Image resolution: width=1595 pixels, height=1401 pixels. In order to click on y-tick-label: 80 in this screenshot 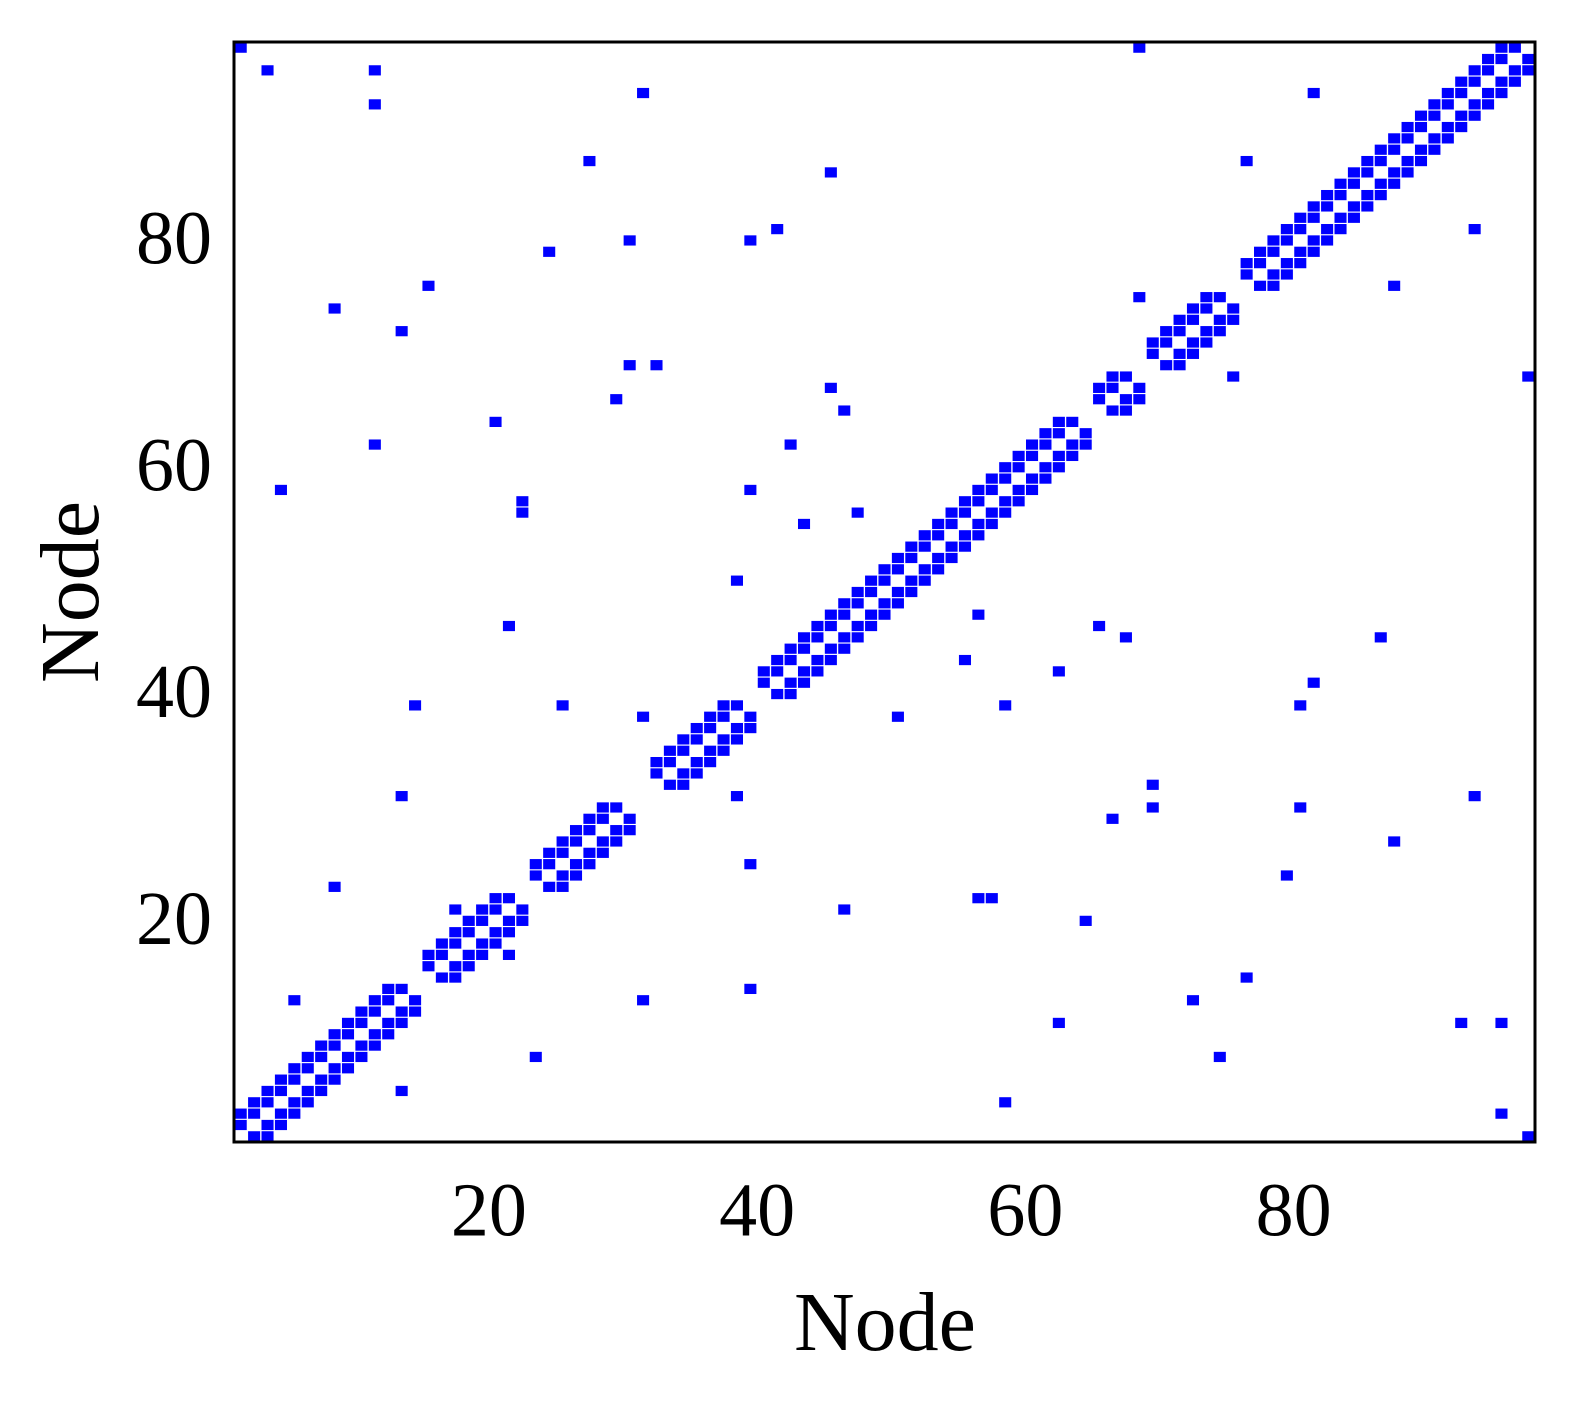, I will do `click(174, 239)`.